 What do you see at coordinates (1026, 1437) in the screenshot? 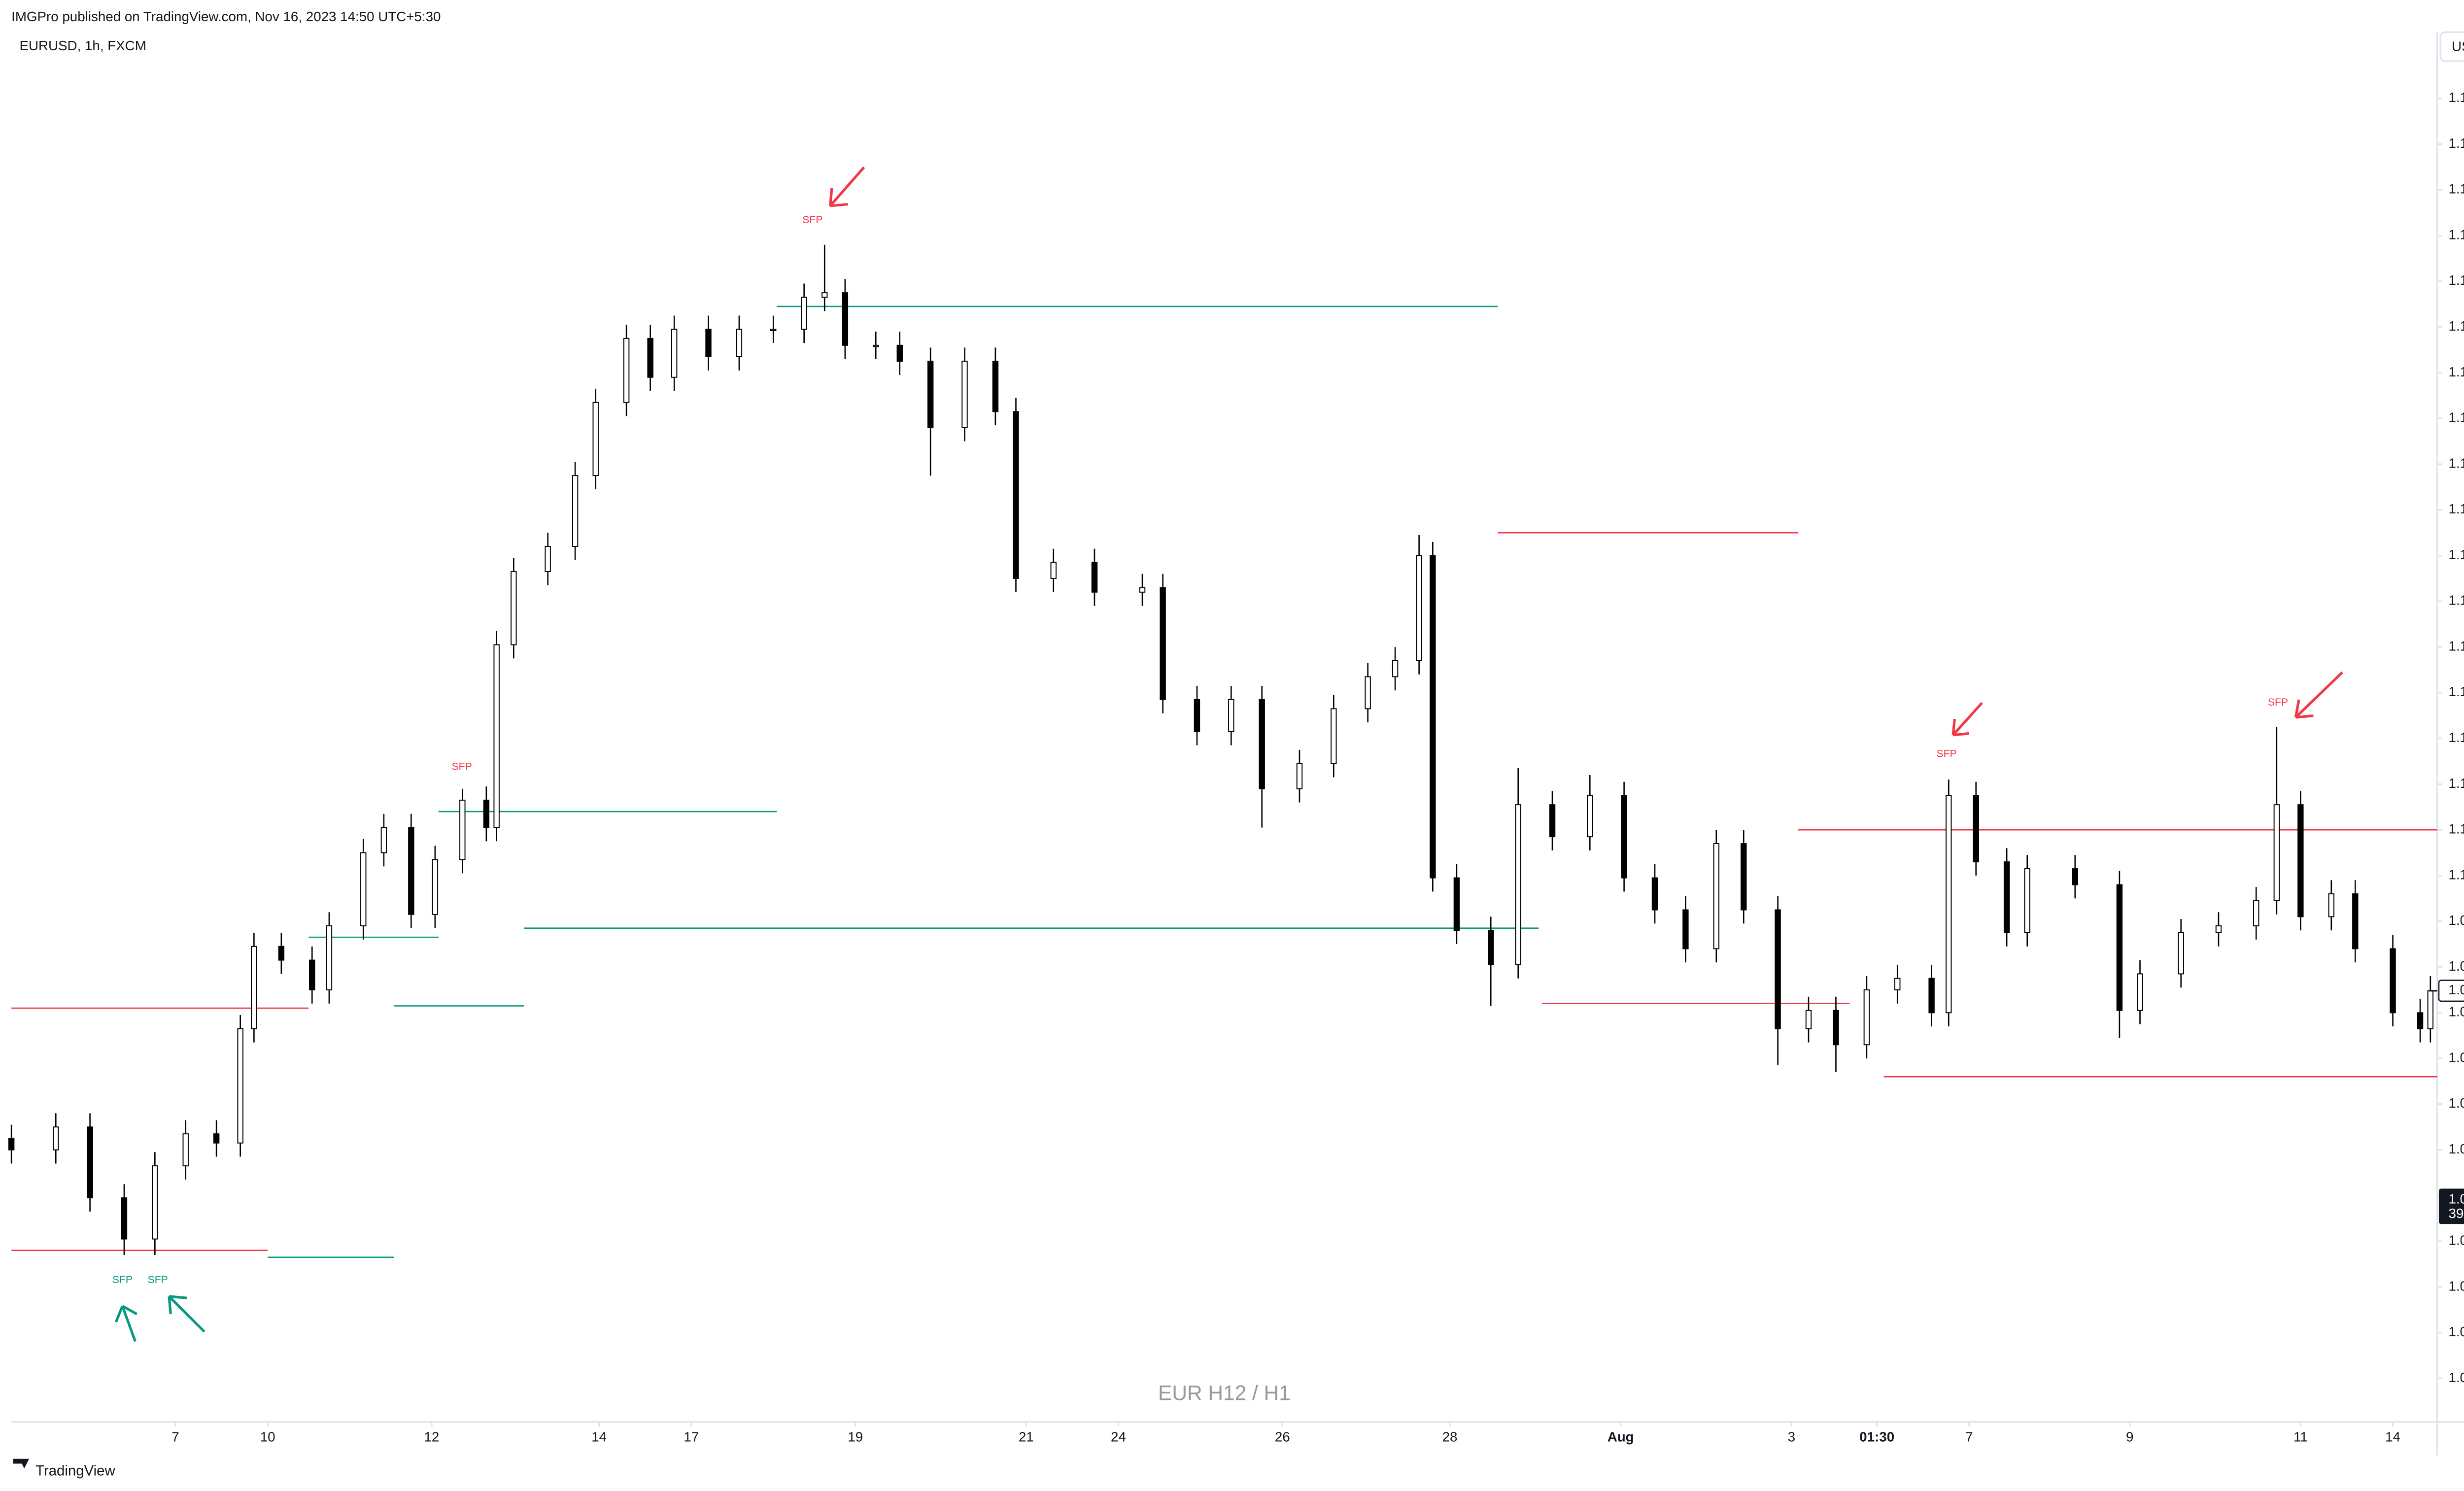
I see `x-tick-label: 21` at bounding box center [1026, 1437].